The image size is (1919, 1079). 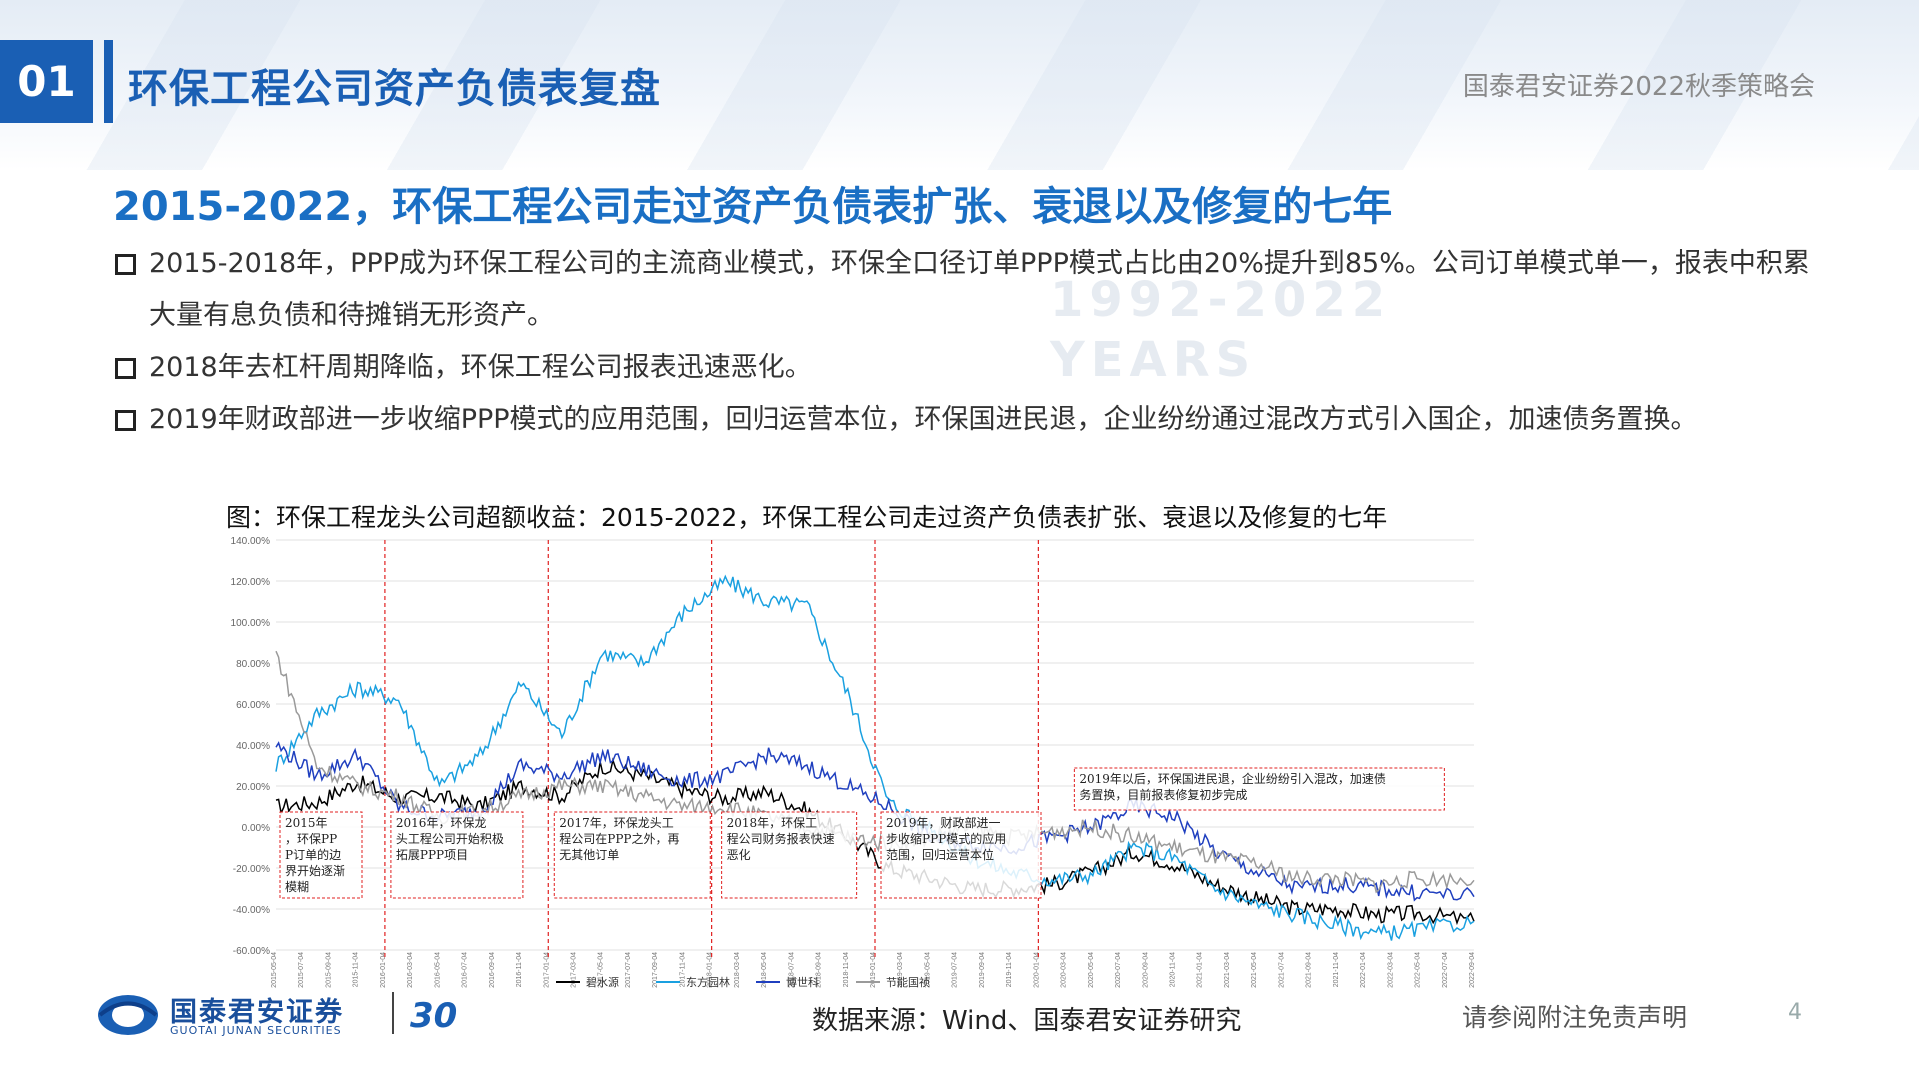 I want to click on annotation-text: 2019年，财政部进一, so click(x=943, y=822).